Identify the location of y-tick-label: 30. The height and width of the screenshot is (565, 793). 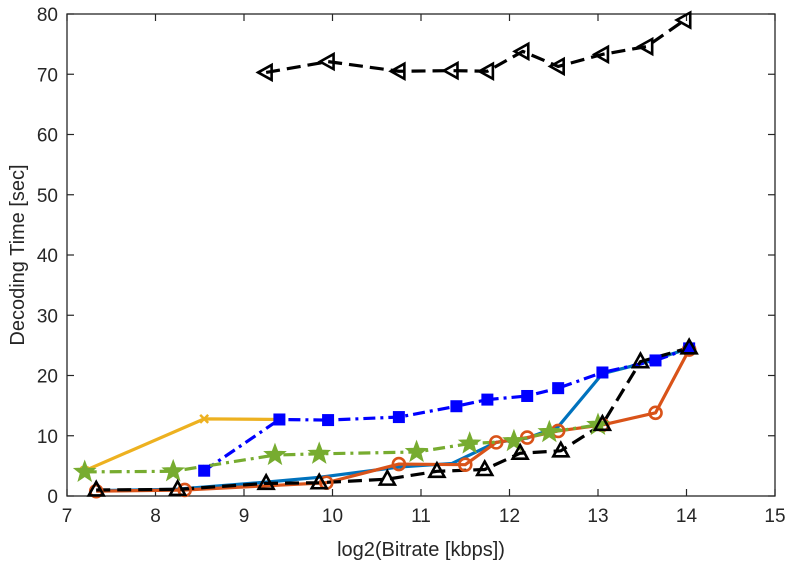
(47, 316).